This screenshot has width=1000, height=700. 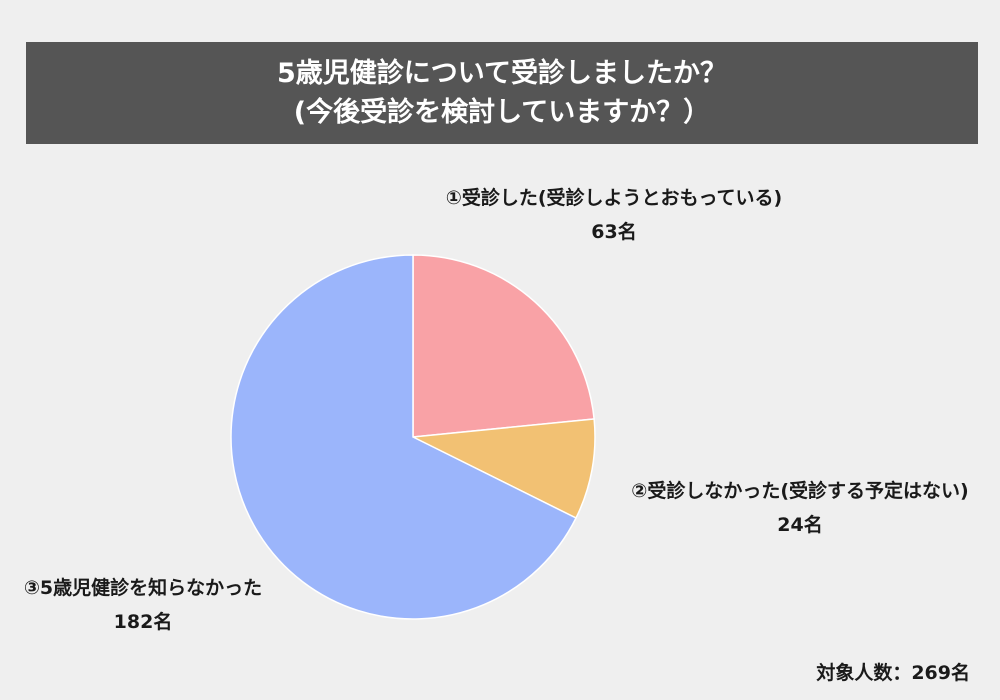 What do you see at coordinates (503, 469) in the screenshot?
I see `pie-slice-not-received` at bounding box center [503, 469].